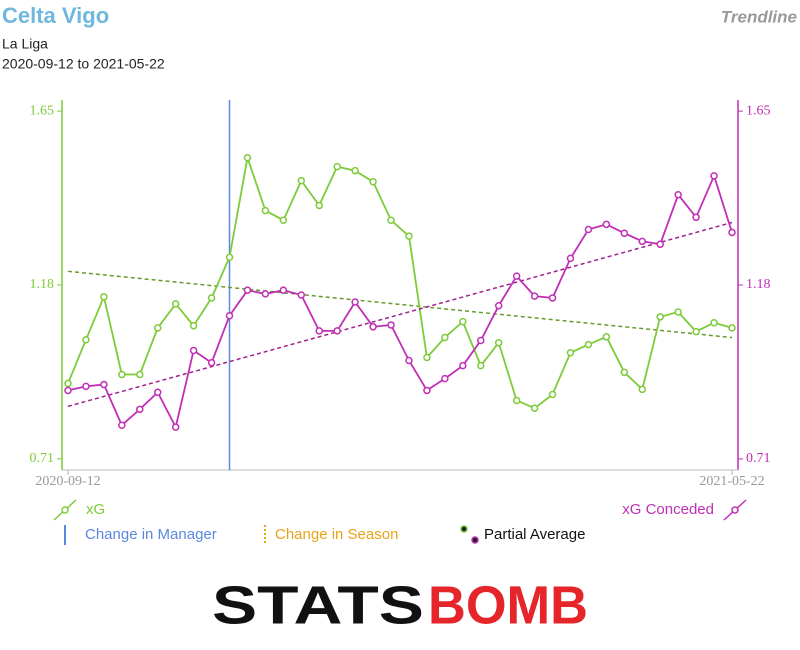 Image resolution: width=800 pixels, height=650 pixels. What do you see at coordinates (759, 16) in the screenshot?
I see `mode-label: Trendline` at bounding box center [759, 16].